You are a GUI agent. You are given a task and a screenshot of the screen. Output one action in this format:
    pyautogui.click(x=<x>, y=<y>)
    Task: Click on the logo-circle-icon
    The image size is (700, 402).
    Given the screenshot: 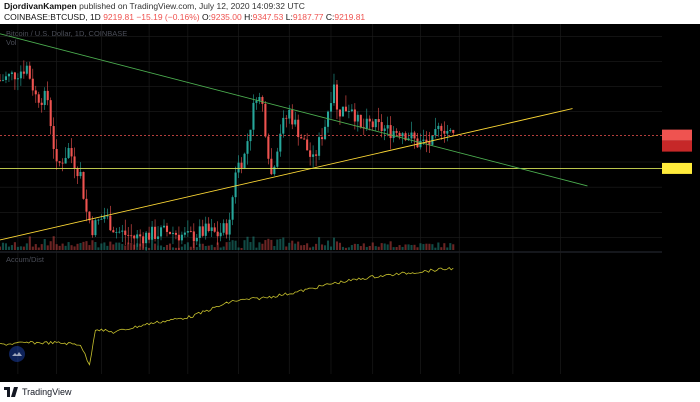 What is the action you would take?
    pyautogui.click(x=17, y=354)
    